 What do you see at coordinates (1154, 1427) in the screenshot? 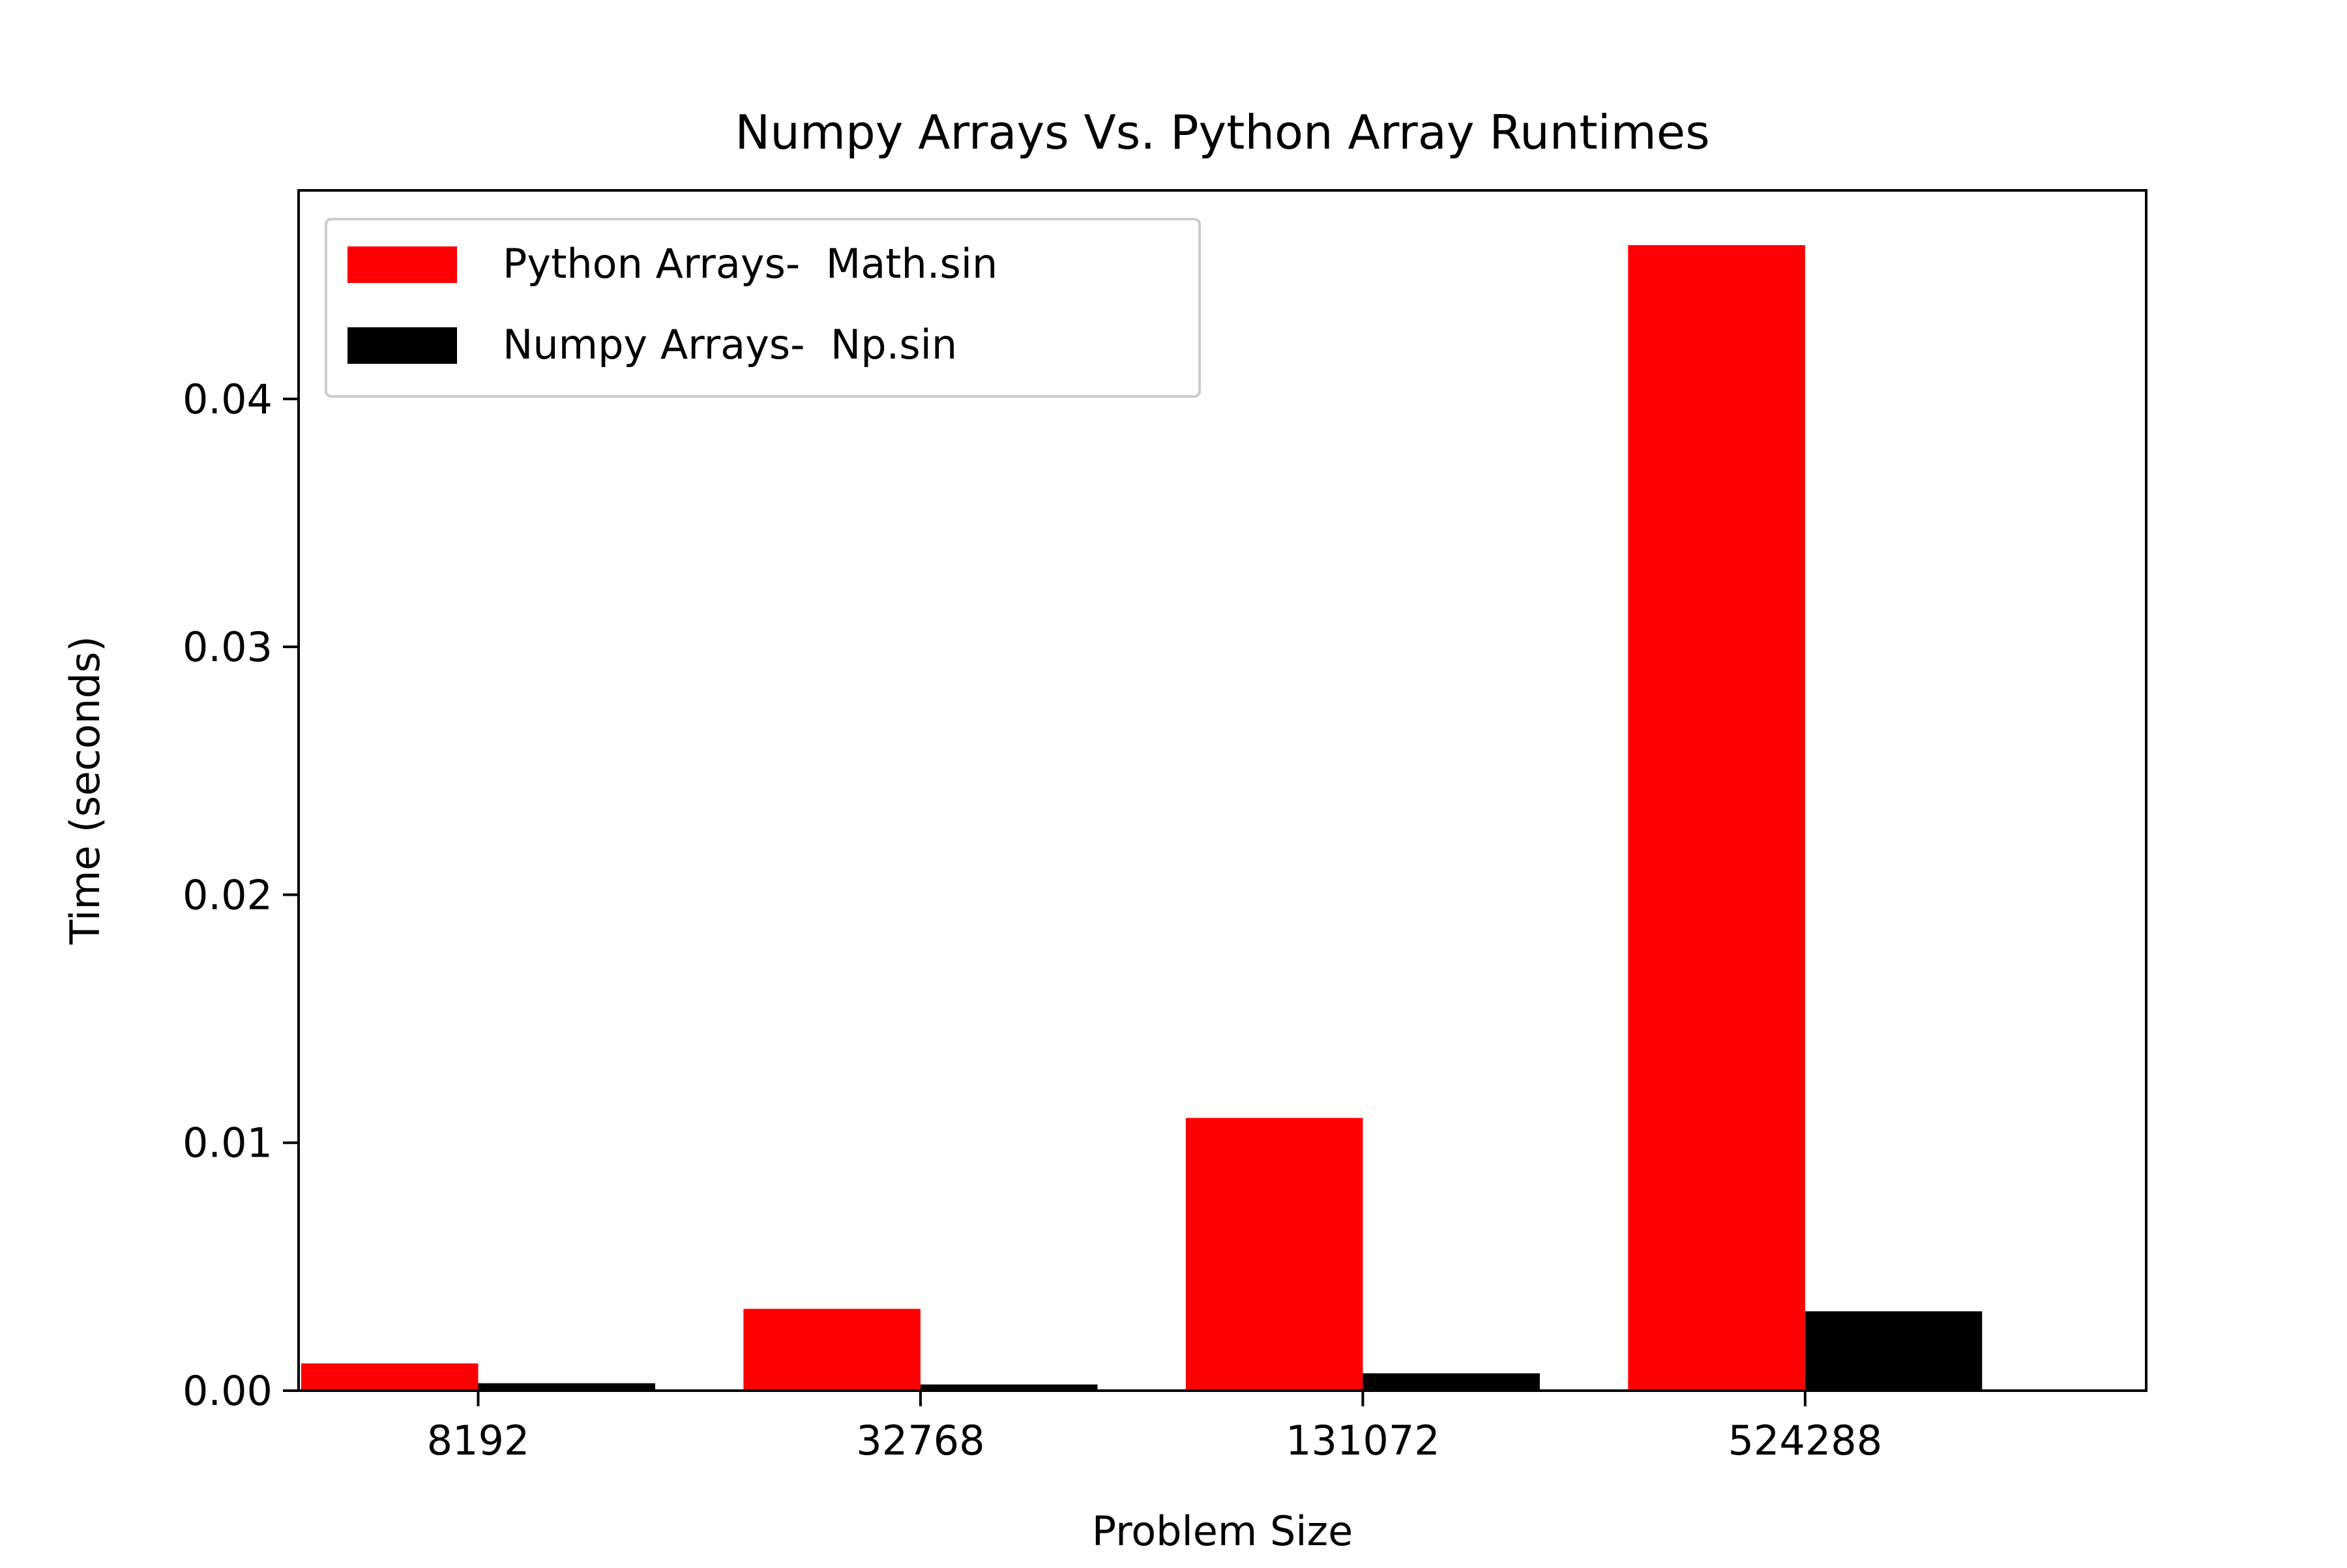
I see `x-axis: 8192 32768 131072 524288` at bounding box center [1154, 1427].